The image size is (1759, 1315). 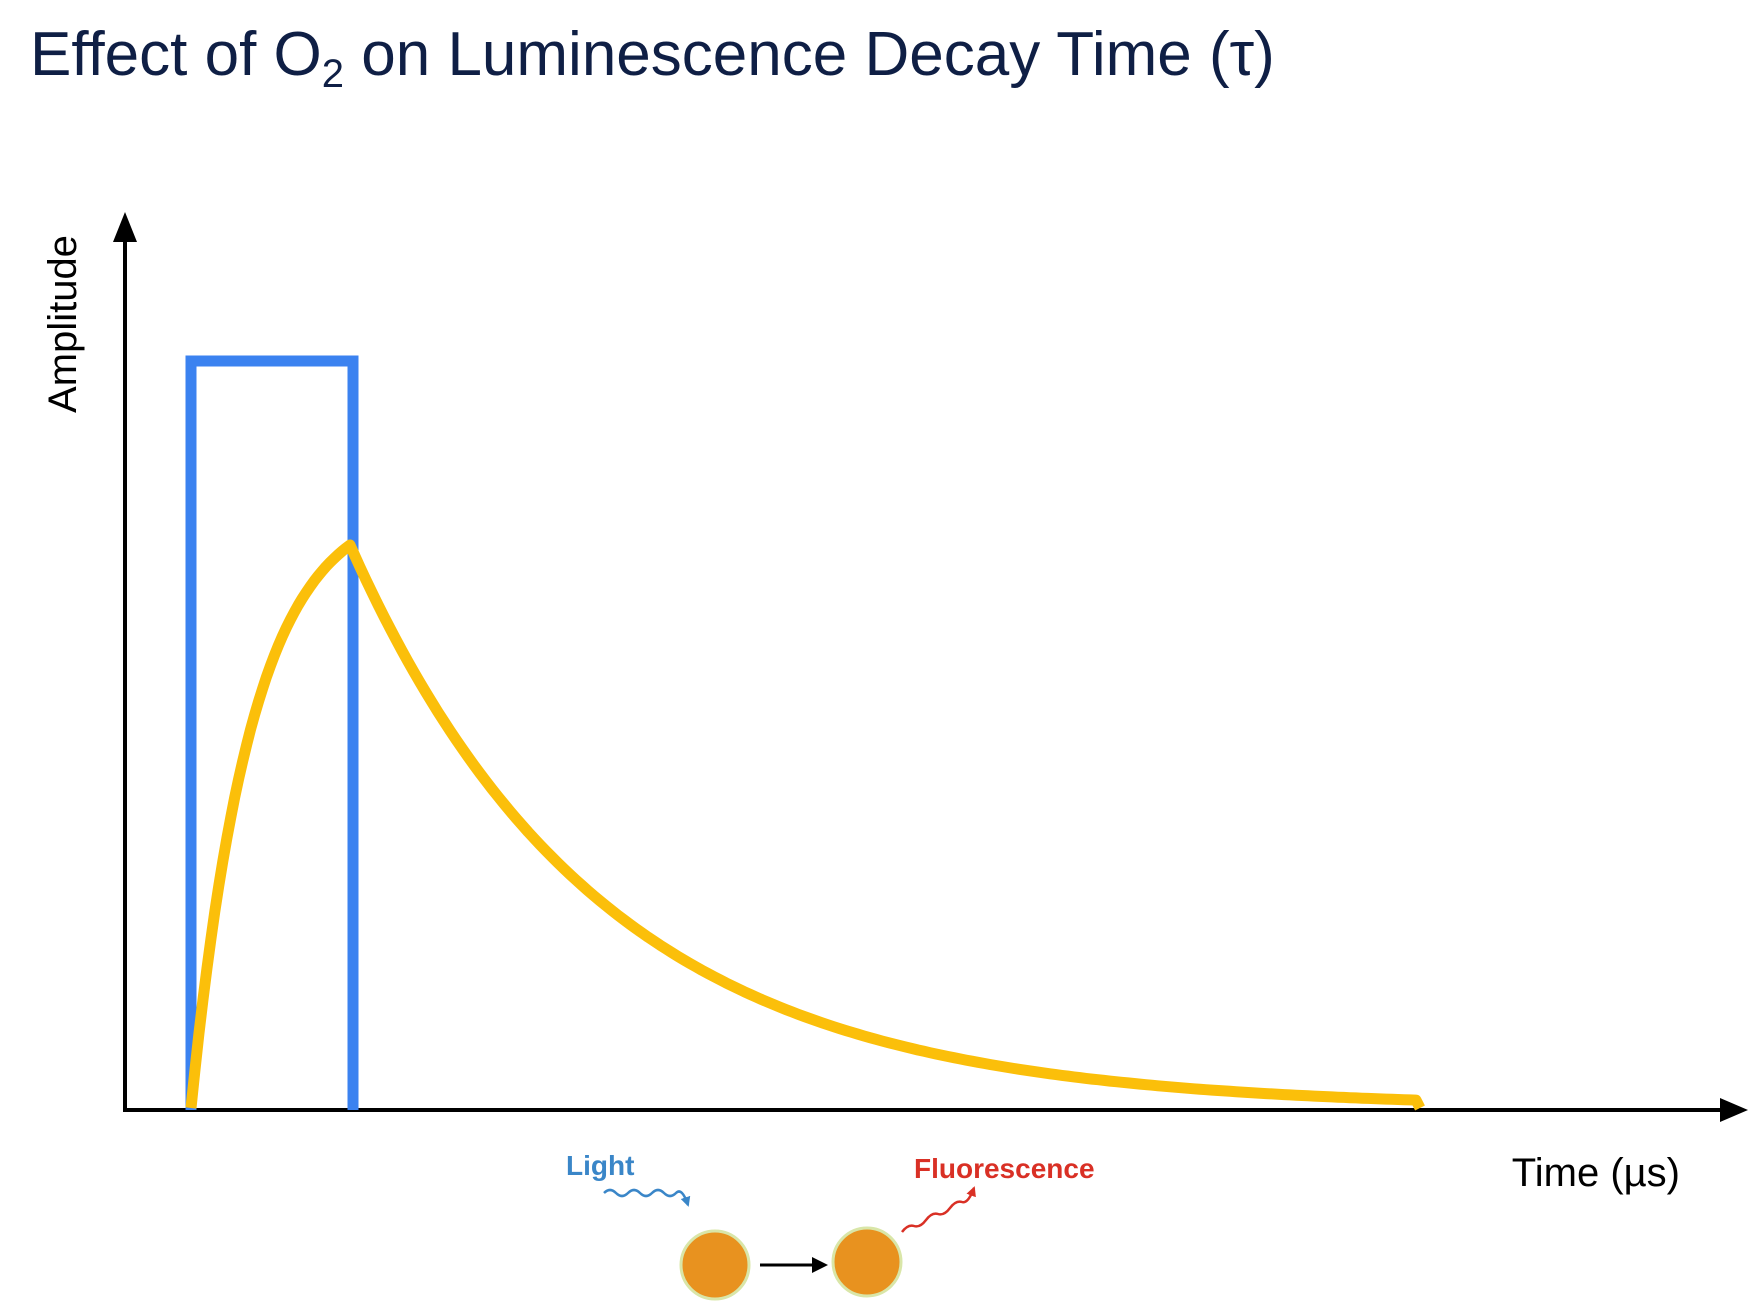 What do you see at coordinates (272, 732) in the screenshot?
I see `excitation-pulse-line` at bounding box center [272, 732].